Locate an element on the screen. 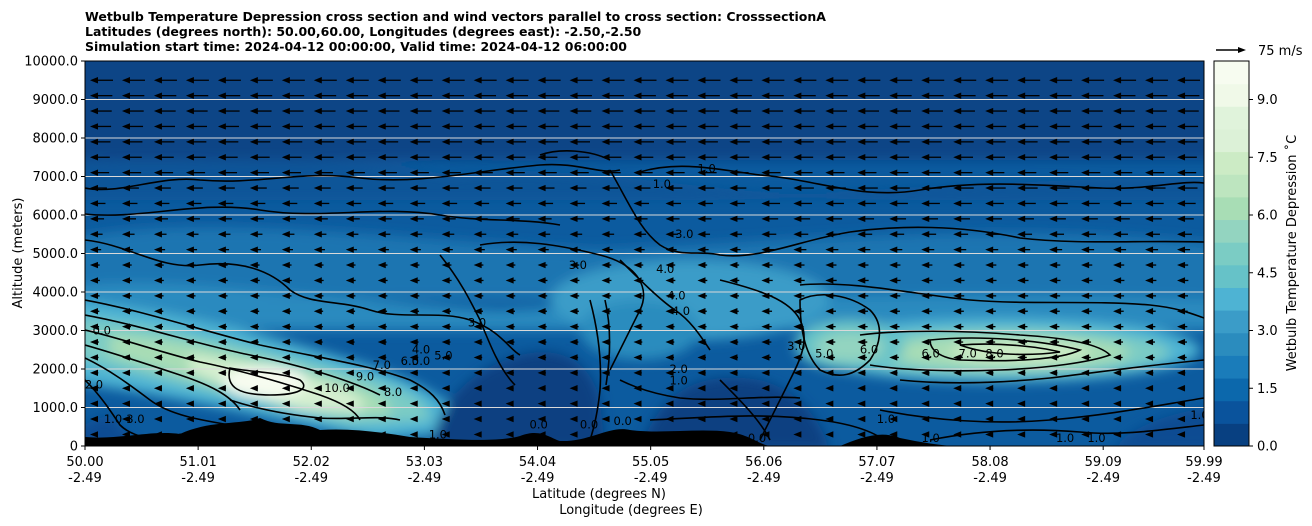 This screenshot has height=526, width=1312. colorbar: 0.0 1.5 3.0 4.5 6.0 7.5 9.0 is located at coordinates (1245, 257).